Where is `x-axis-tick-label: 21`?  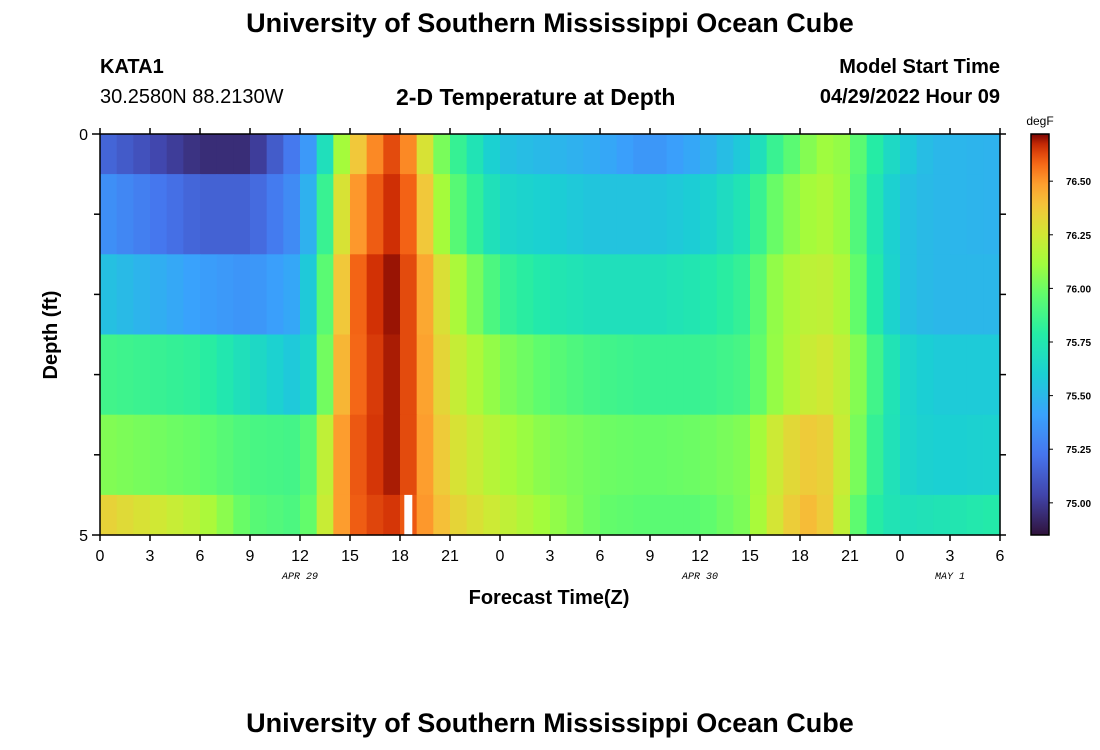 x-axis-tick-label: 21 is located at coordinates (850, 556).